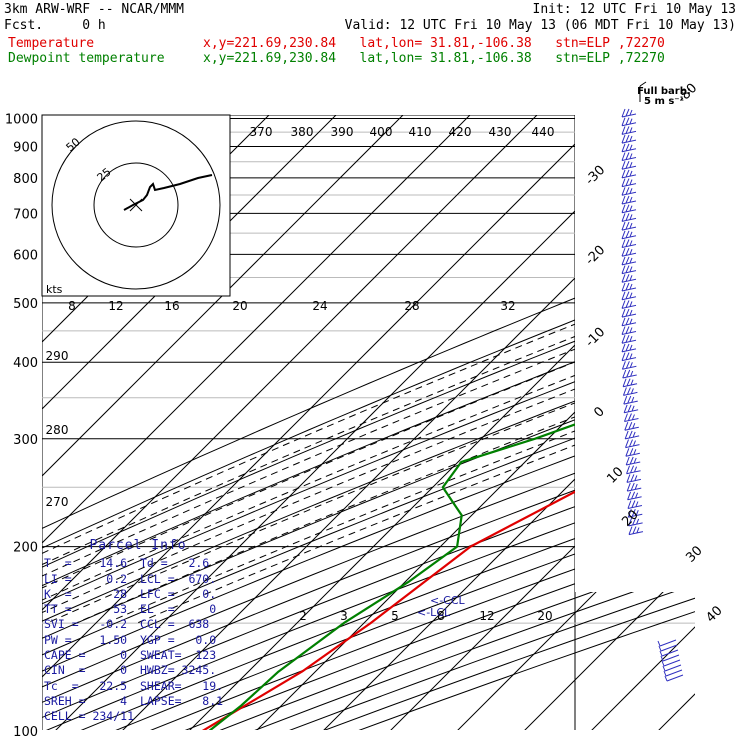 Image resolution: width=740 pixels, height=740 pixels. Describe the element at coordinates (86, 639) in the screenshot. I see `parcel-info-left-value: PW = 1.50` at that location.